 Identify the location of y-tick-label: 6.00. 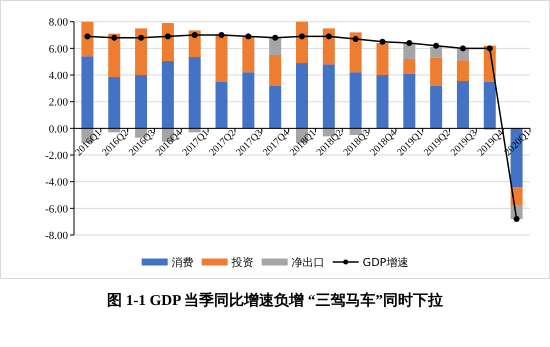
(58, 49).